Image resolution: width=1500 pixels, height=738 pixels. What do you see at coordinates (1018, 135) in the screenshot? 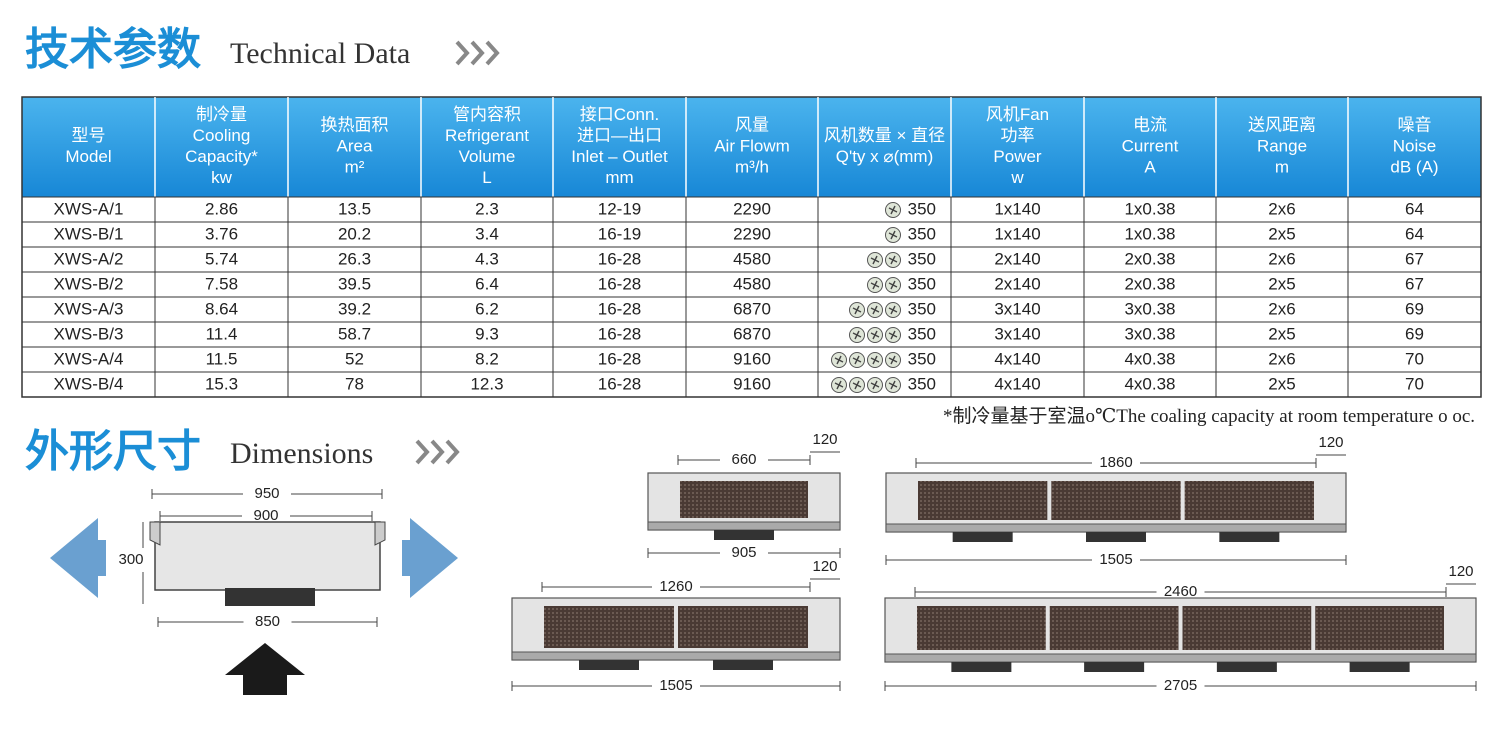
I see `header-text: 功率` at bounding box center [1018, 135].